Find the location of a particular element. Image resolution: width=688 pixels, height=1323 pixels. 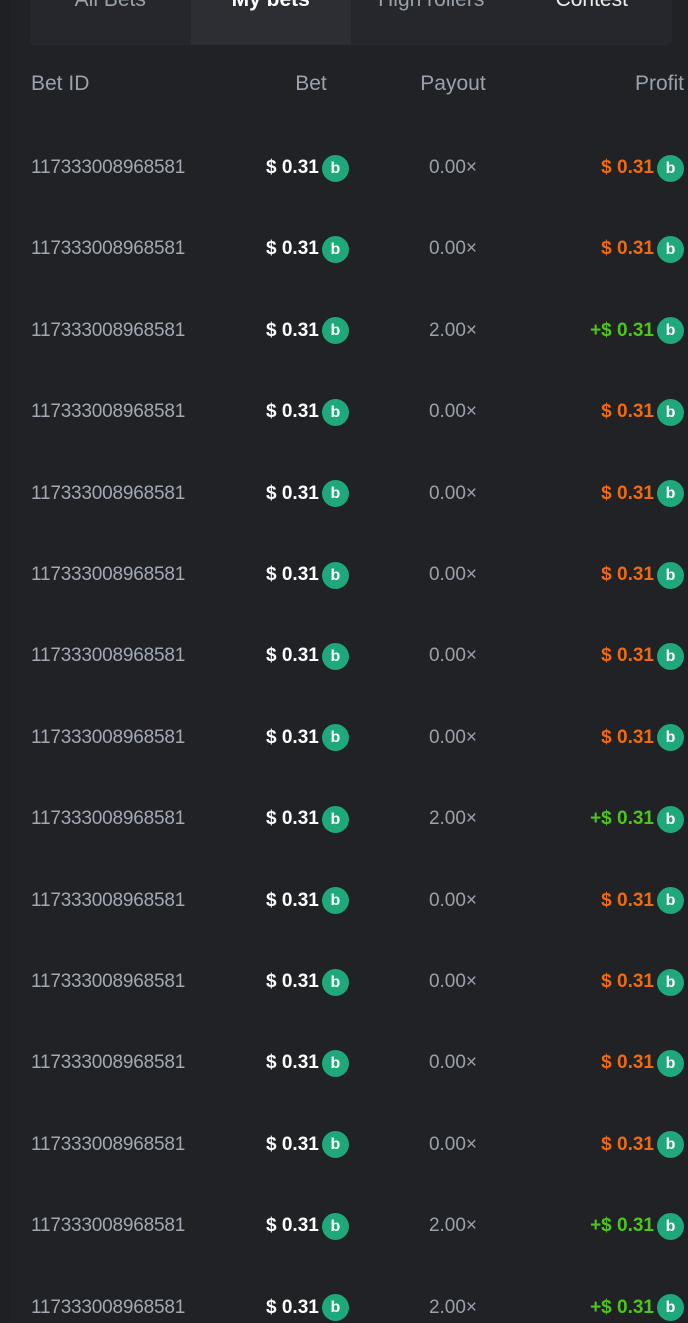

tab-high-rollers: High rollers is located at coordinates (431, 22).